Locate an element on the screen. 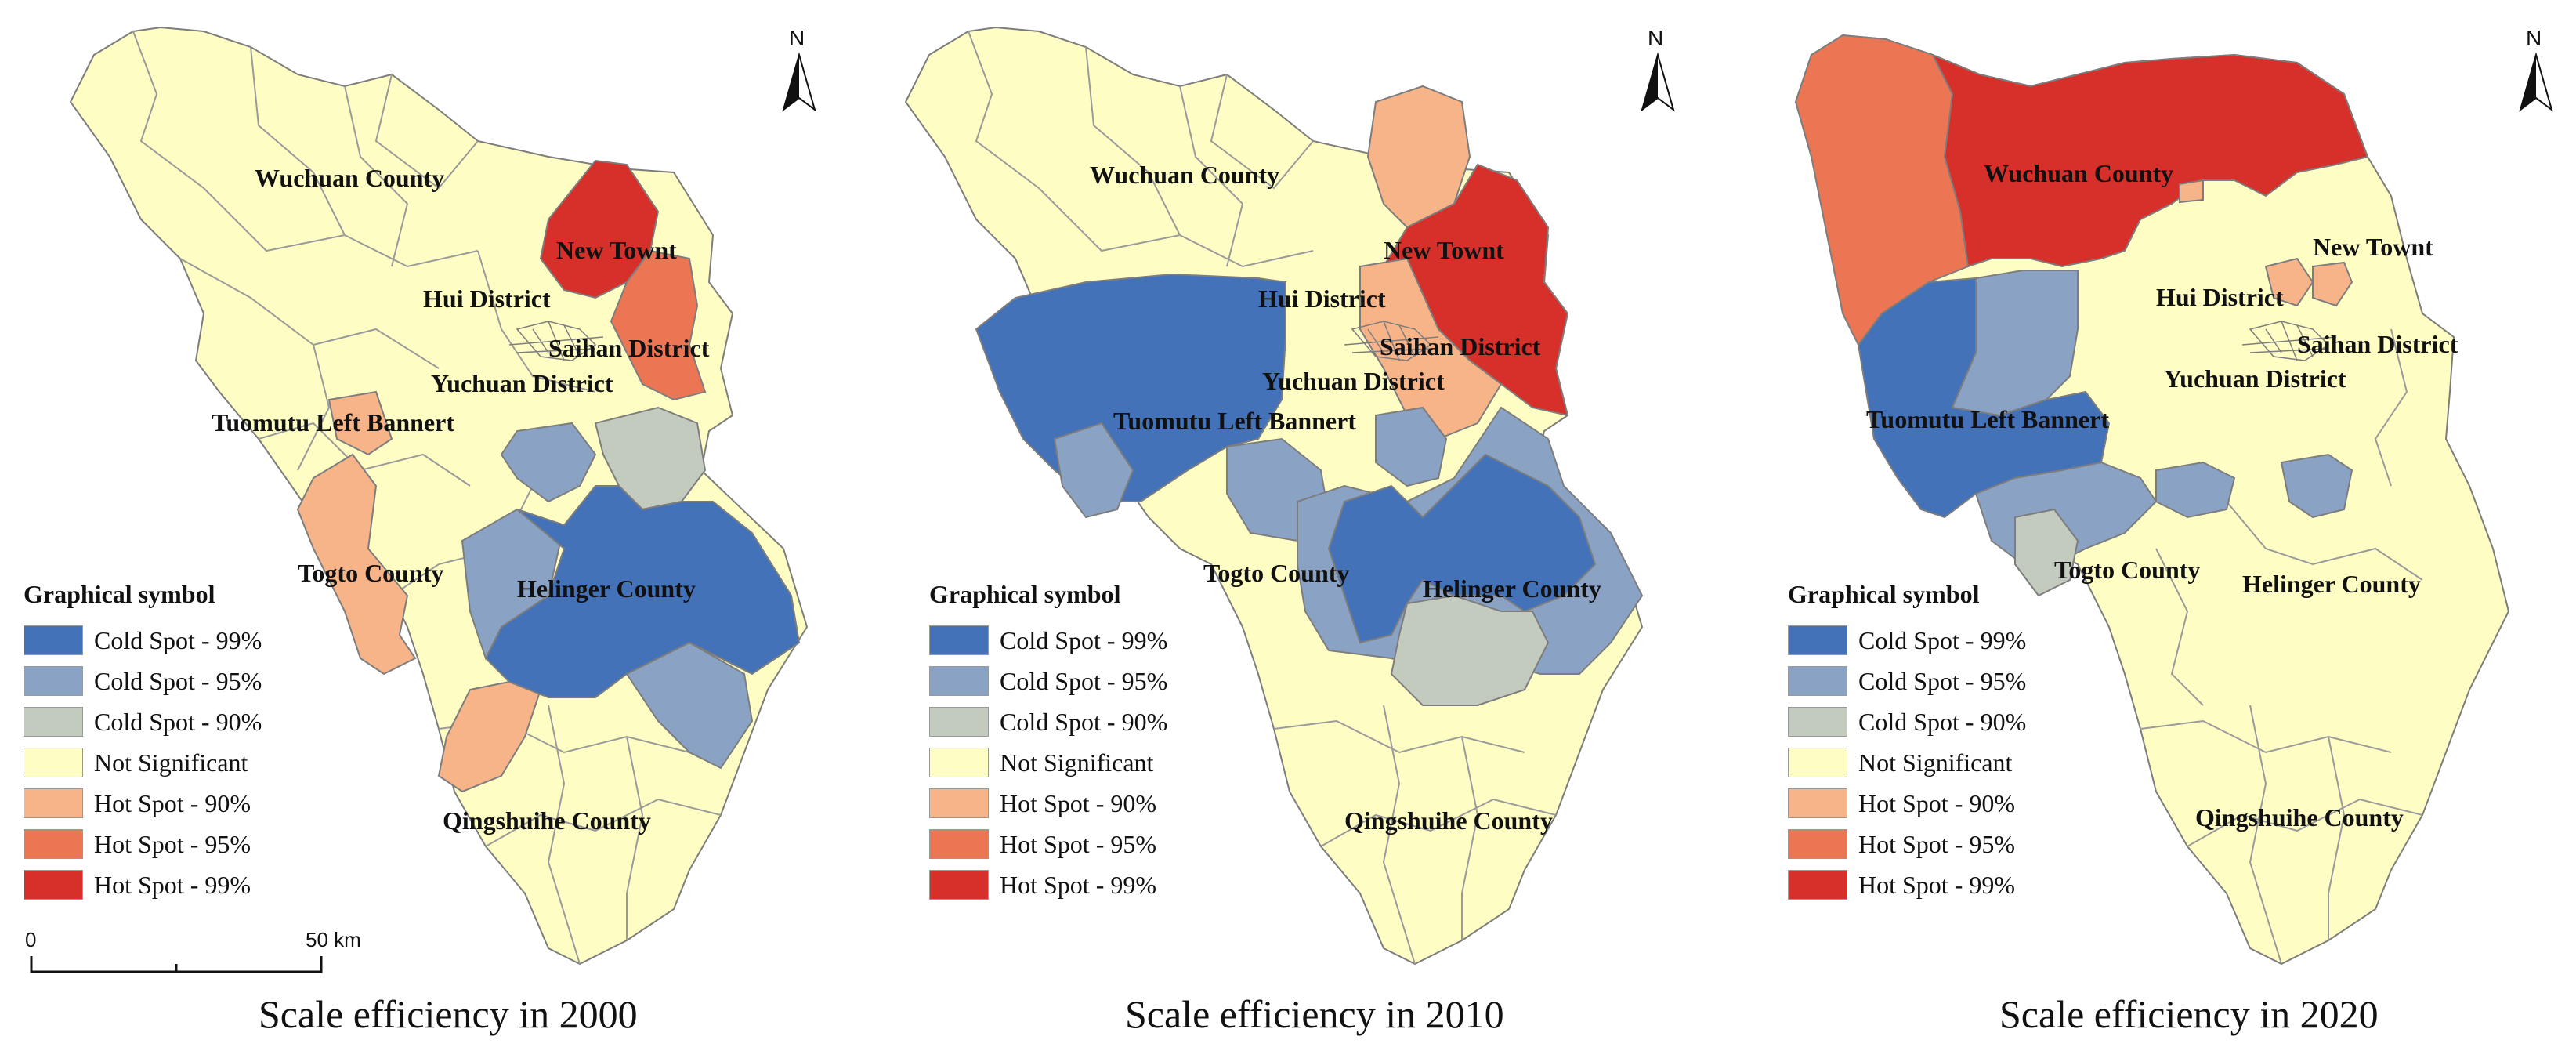 The width and height of the screenshot is (2576, 1058). label-helinger: Helinger County is located at coordinates (1512, 588).